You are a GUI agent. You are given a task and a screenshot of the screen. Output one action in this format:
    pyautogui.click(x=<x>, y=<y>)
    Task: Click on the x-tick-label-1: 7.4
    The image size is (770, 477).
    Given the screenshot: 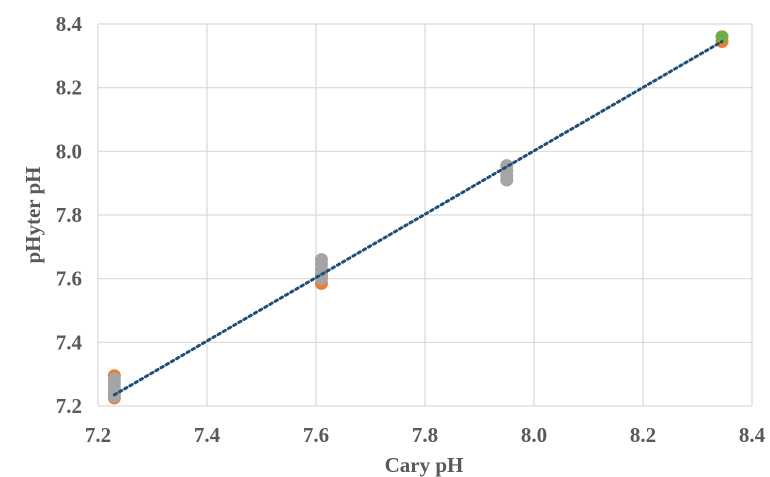 What is the action you would take?
    pyautogui.click(x=207, y=435)
    